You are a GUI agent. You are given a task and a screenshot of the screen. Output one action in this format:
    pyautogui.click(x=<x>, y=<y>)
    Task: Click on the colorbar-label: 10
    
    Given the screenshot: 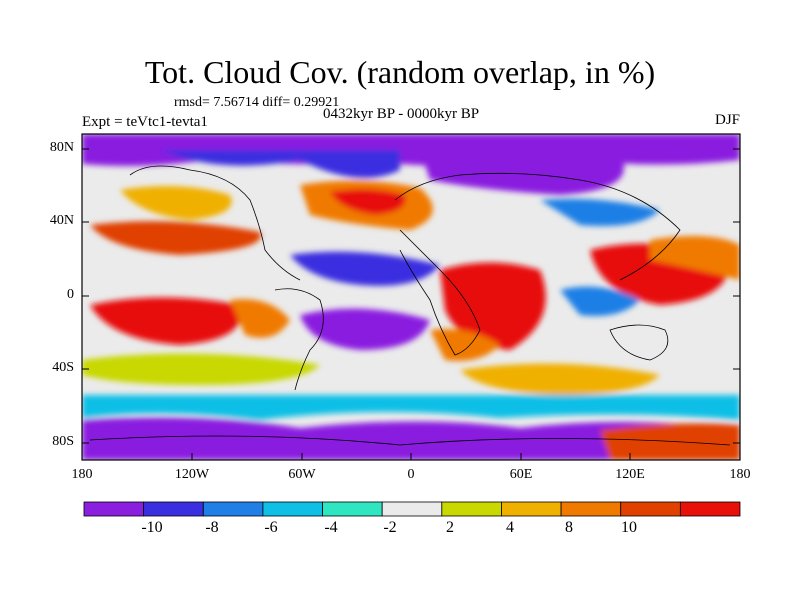 What is the action you would take?
    pyautogui.click(x=629, y=527)
    